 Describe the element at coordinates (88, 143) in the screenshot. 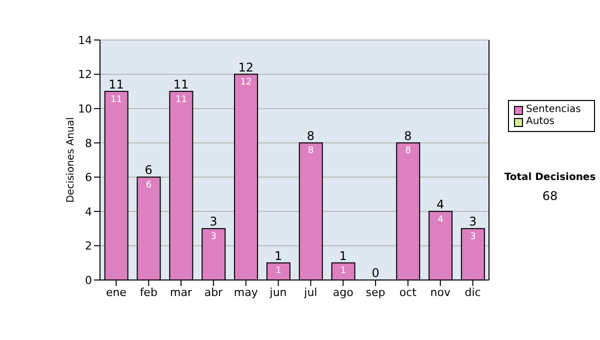

I see `y-tick-label: 8` at that location.